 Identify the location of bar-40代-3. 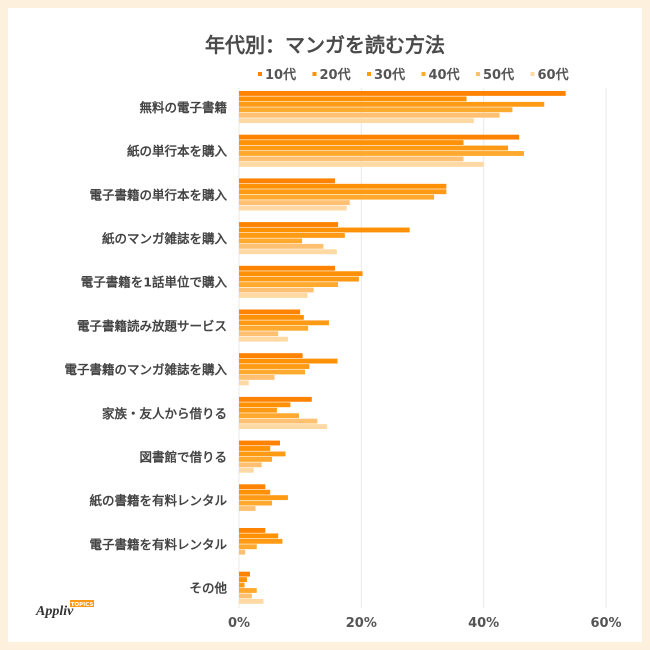
(271, 241).